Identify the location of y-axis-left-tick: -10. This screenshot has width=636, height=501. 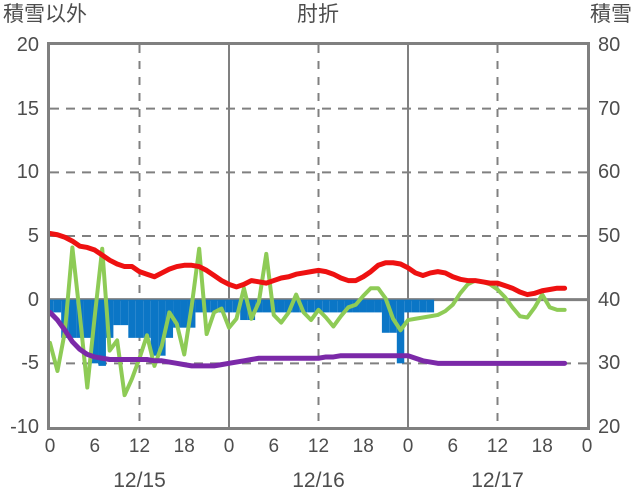
(24, 427).